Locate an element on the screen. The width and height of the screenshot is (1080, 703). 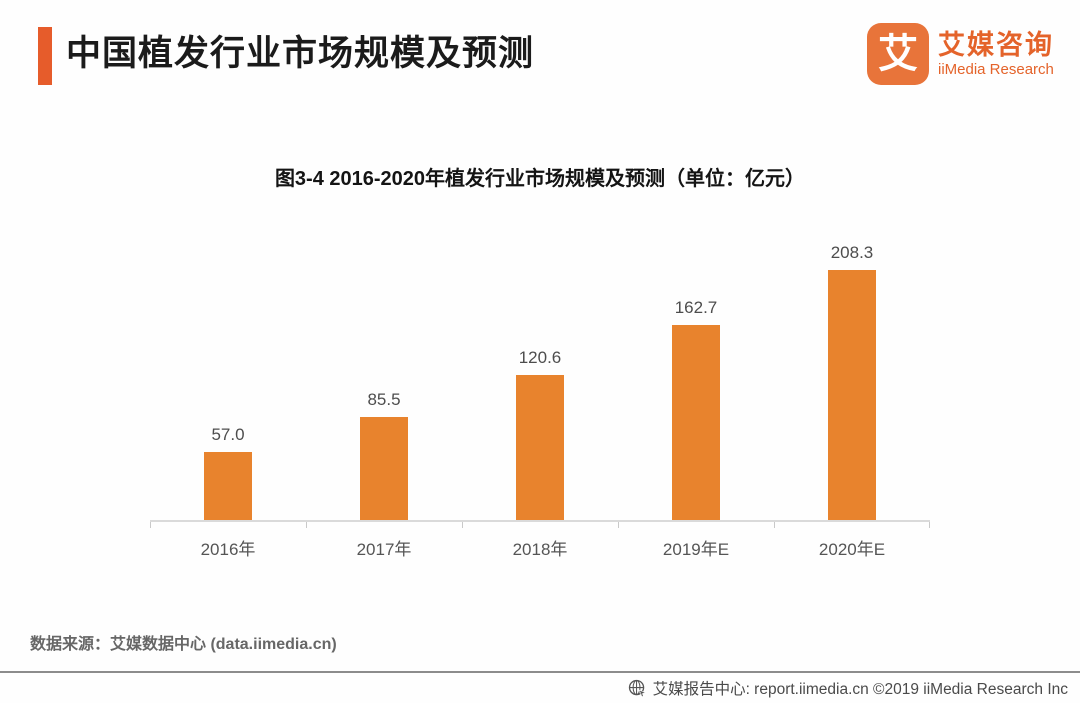
title-accent-bar is located at coordinates (45, 56).